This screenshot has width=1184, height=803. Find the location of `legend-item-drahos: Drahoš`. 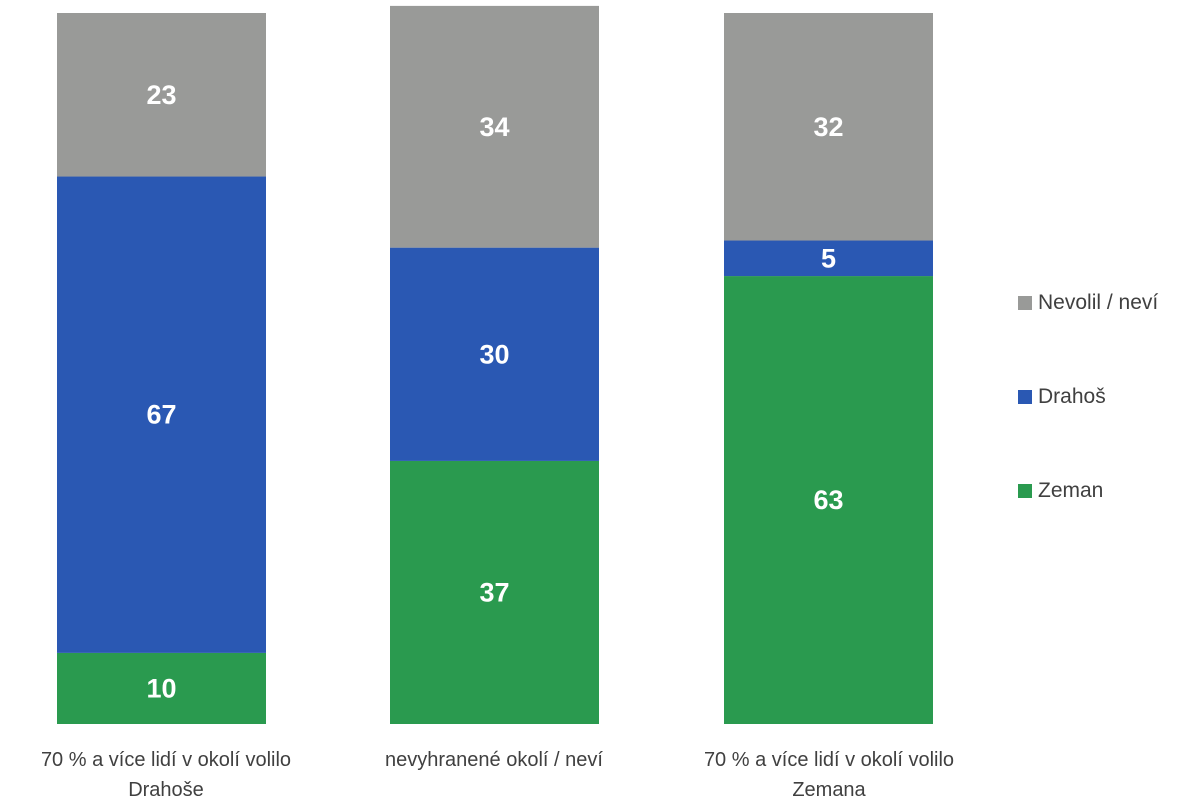

legend-item-drahos: Drahoš is located at coordinates (1088, 397).